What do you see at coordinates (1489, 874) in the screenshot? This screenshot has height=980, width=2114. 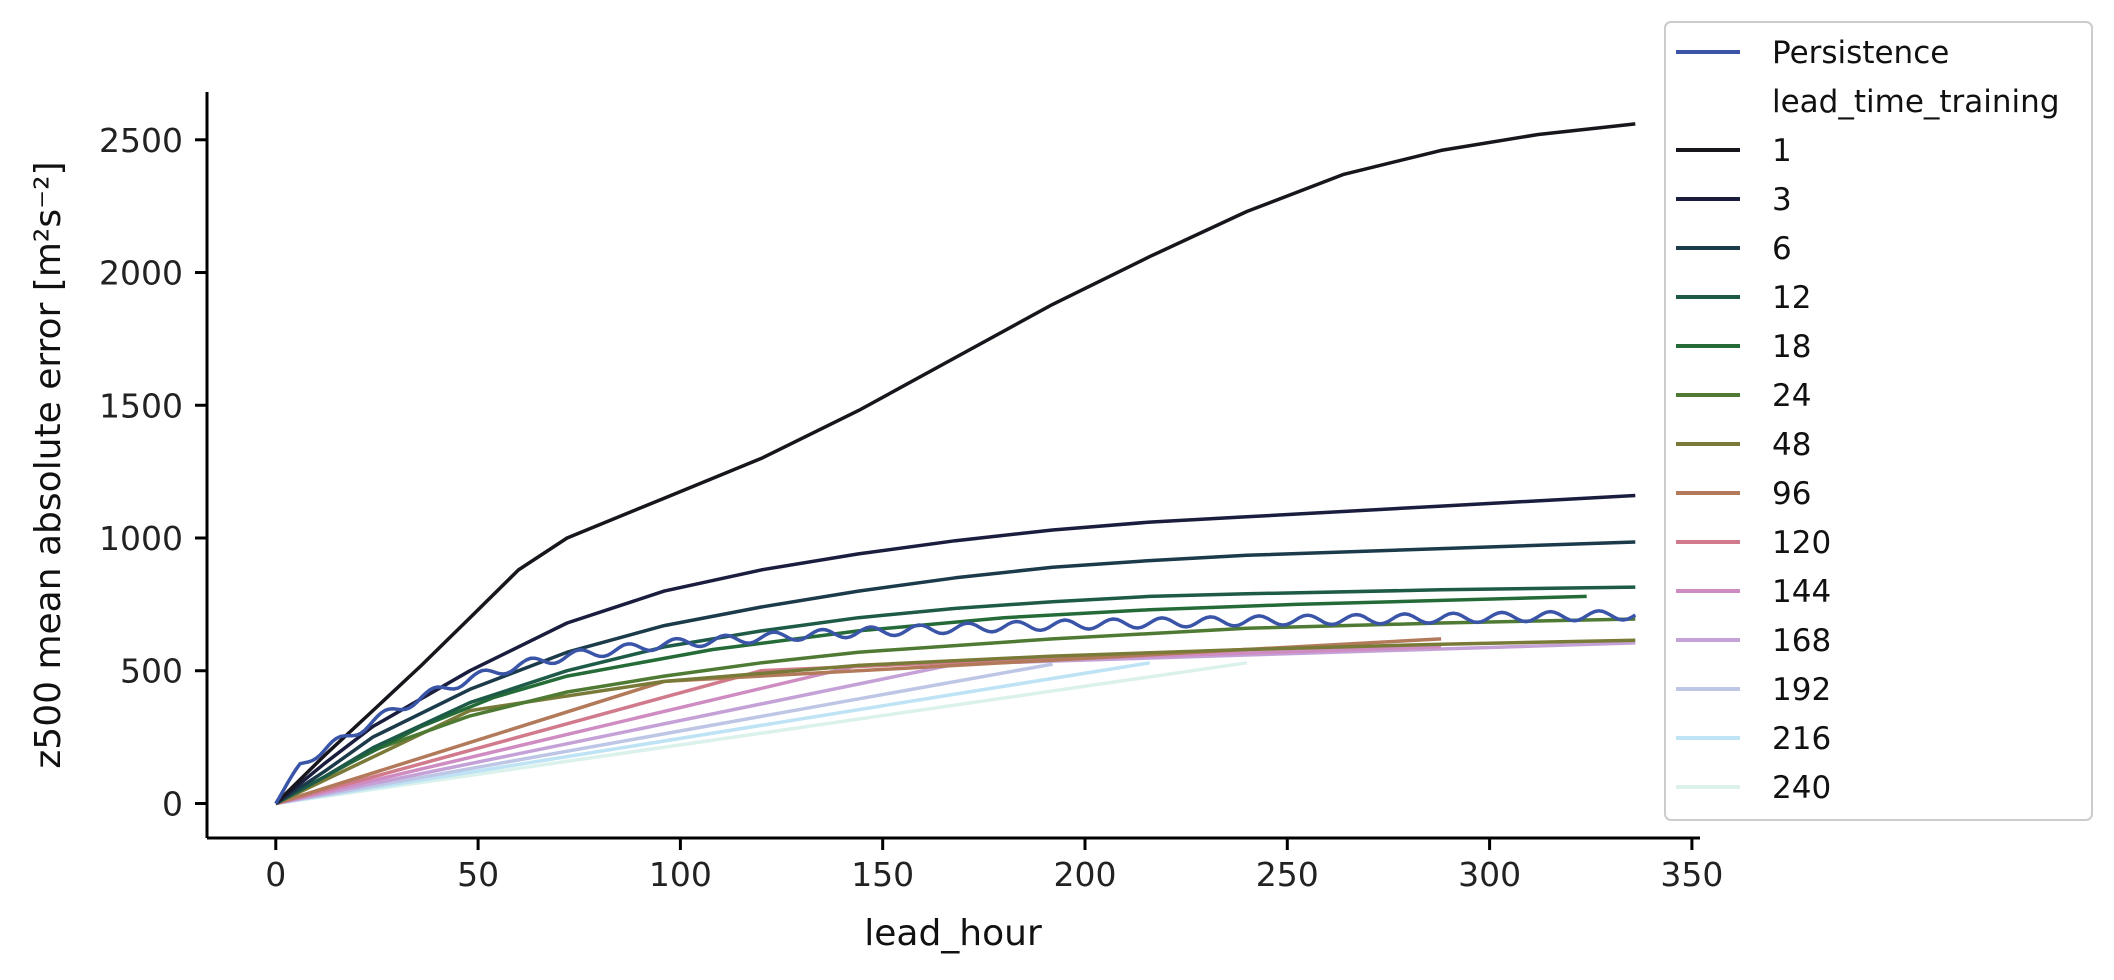 I see `x-tick-label: 300` at bounding box center [1489, 874].